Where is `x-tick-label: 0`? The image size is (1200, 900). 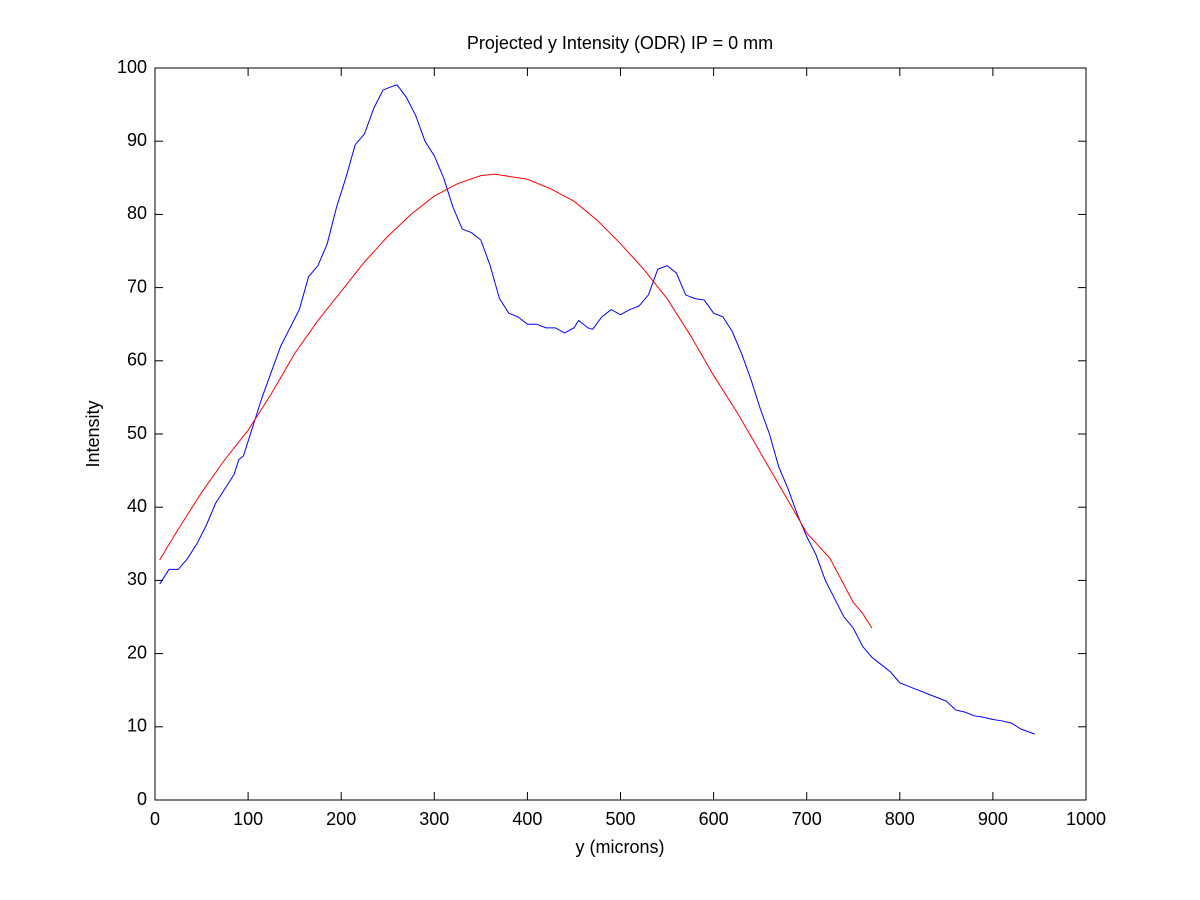 x-tick-label: 0 is located at coordinates (155, 819).